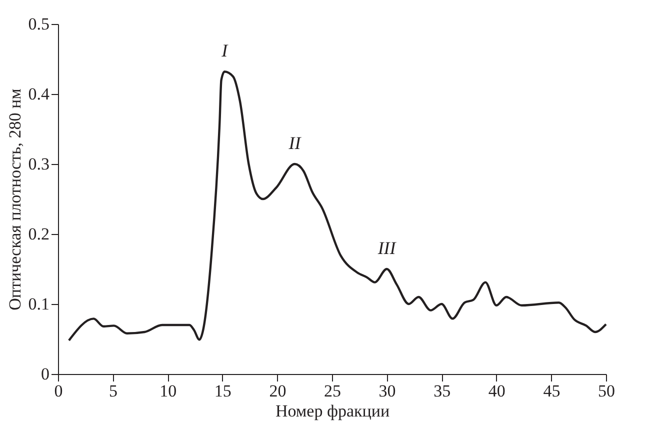 The image size is (650, 441). I want to click on y-tick-label: 0.4, so click(39, 94).